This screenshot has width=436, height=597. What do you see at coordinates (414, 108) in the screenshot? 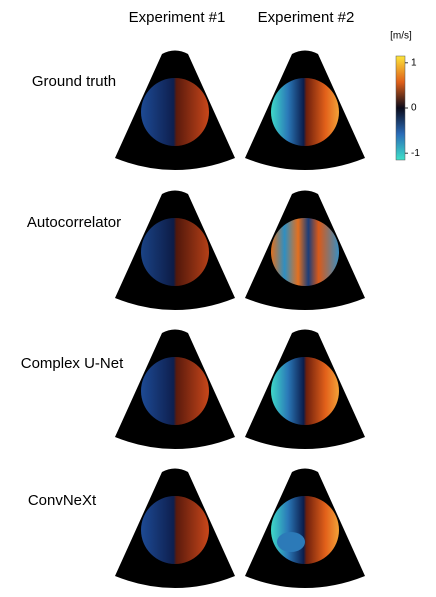
I see `colorbar-tick-label: 0` at bounding box center [414, 108].